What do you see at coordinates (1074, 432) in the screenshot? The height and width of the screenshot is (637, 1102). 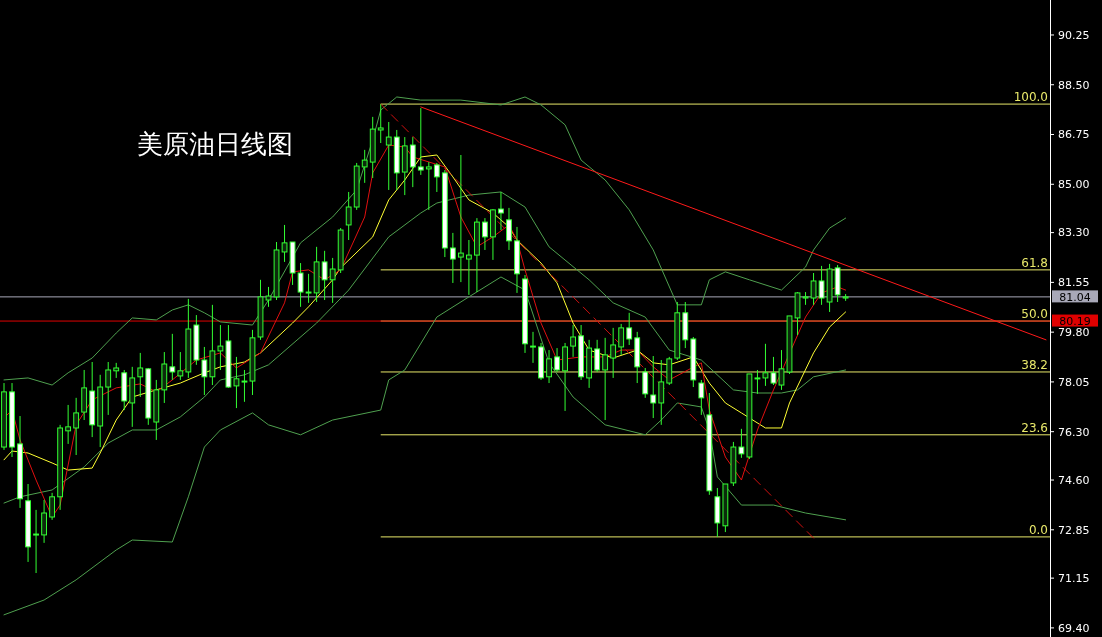 I see `y-tick-label: 76.30` at bounding box center [1074, 432].